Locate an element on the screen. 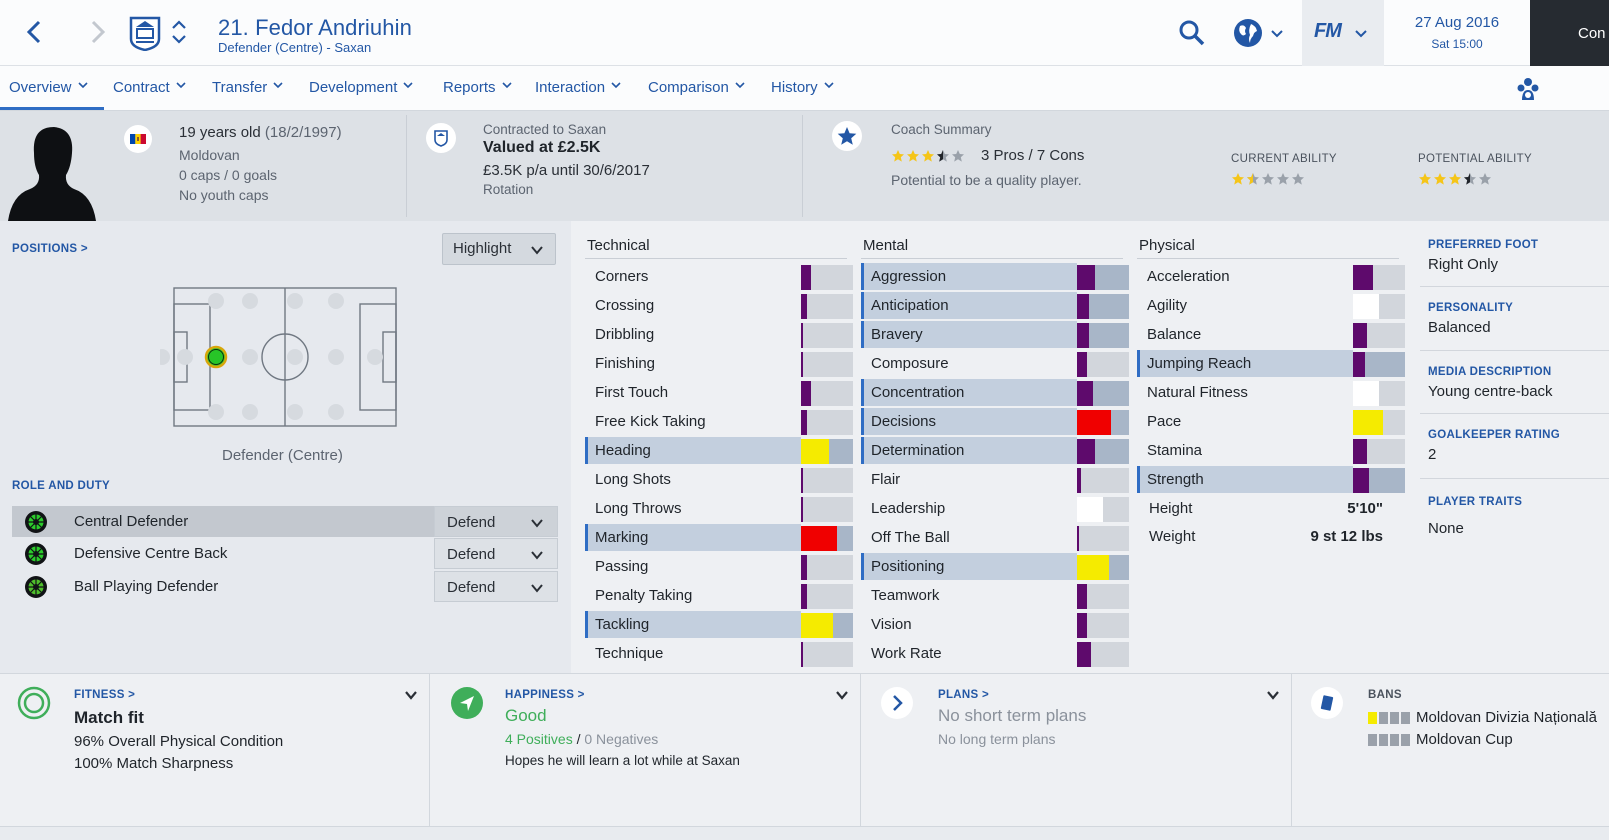 The image size is (1609, 840). attribute-row: Decisions is located at coordinates (995, 421).